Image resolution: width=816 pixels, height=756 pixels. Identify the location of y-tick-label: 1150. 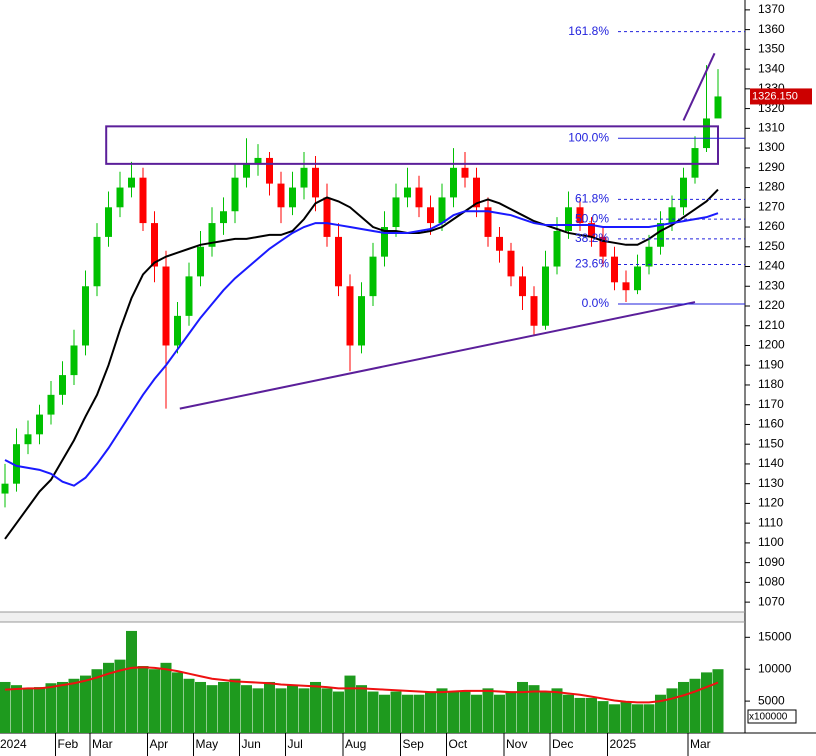
(771, 443).